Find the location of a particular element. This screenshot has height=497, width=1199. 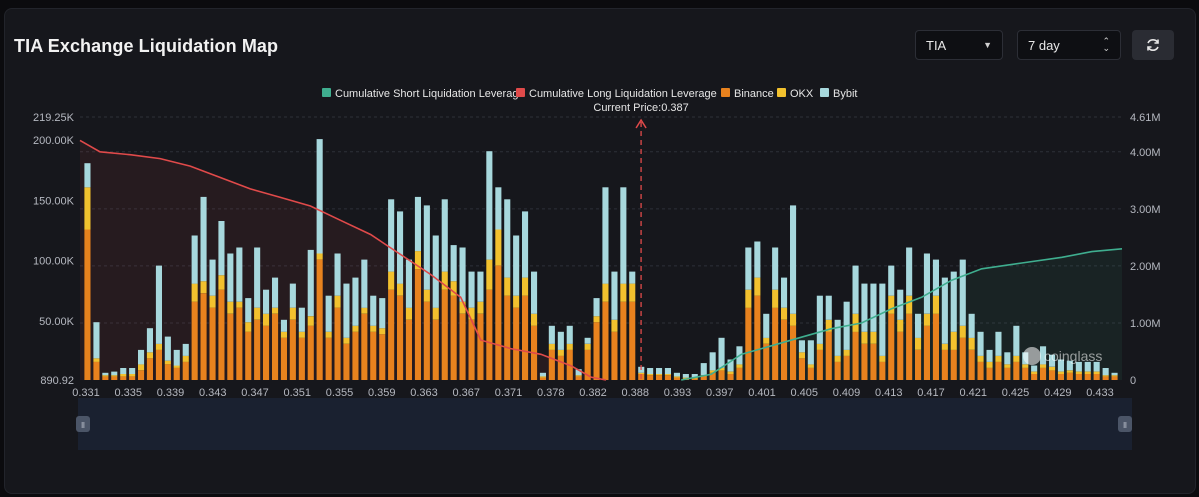

left-axis-tick-label: 200.00K is located at coordinates (54, 141).